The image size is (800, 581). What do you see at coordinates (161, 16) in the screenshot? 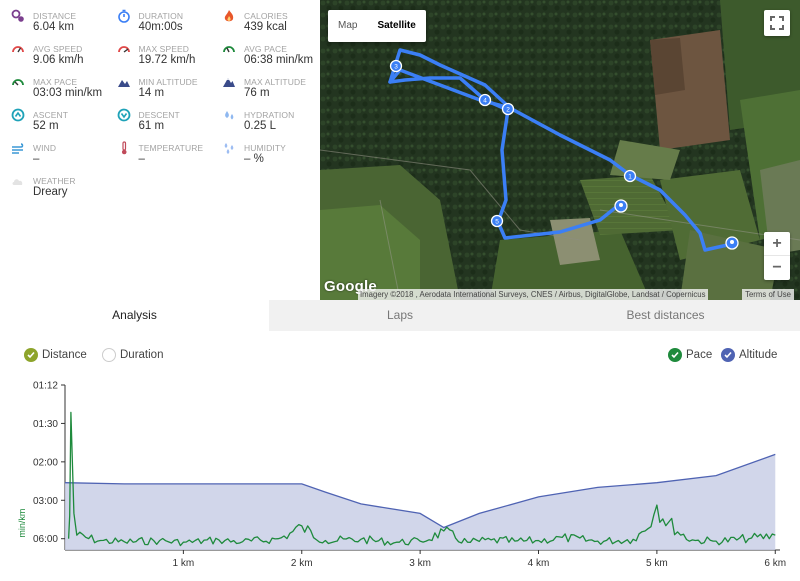
I see `stat-label: DURATION` at bounding box center [161, 16].